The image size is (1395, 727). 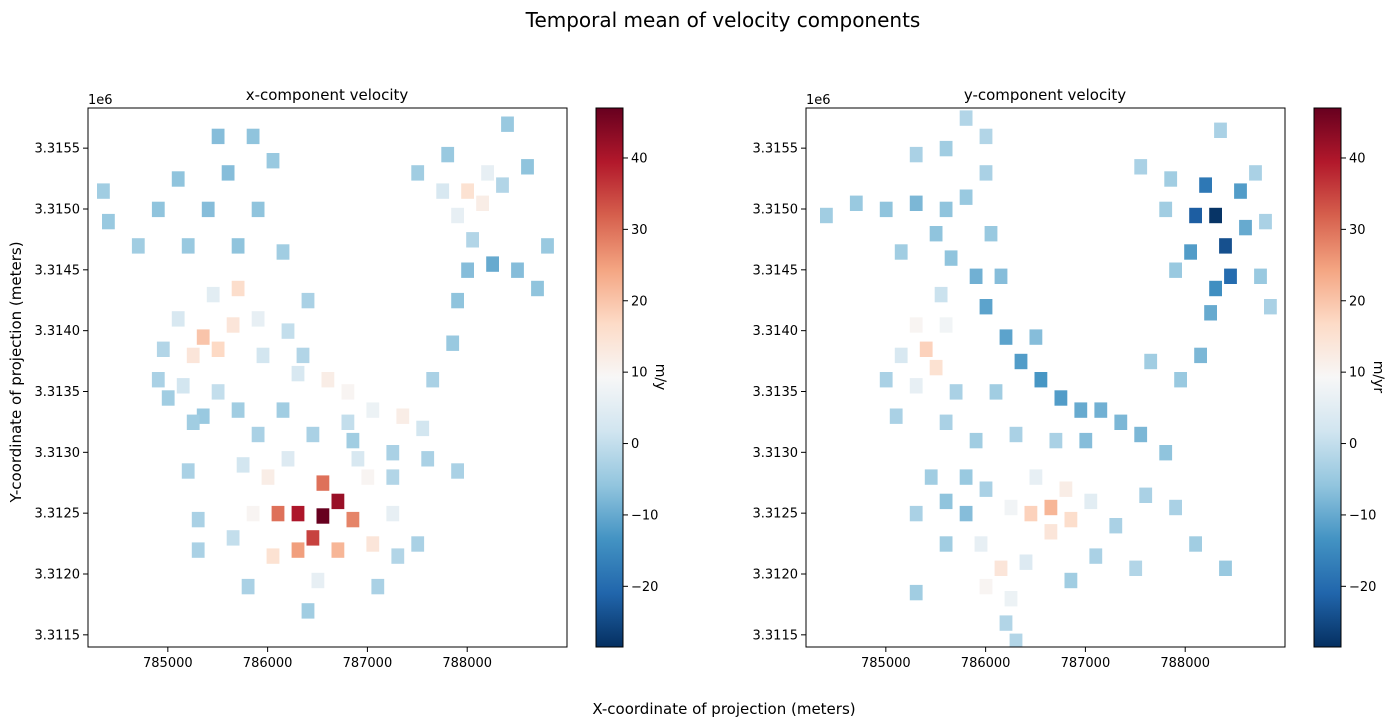 What do you see at coordinates (1357, 230) in the screenshot?
I see `colorbar-tick-label: 30` at bounding box center [1357, 230].